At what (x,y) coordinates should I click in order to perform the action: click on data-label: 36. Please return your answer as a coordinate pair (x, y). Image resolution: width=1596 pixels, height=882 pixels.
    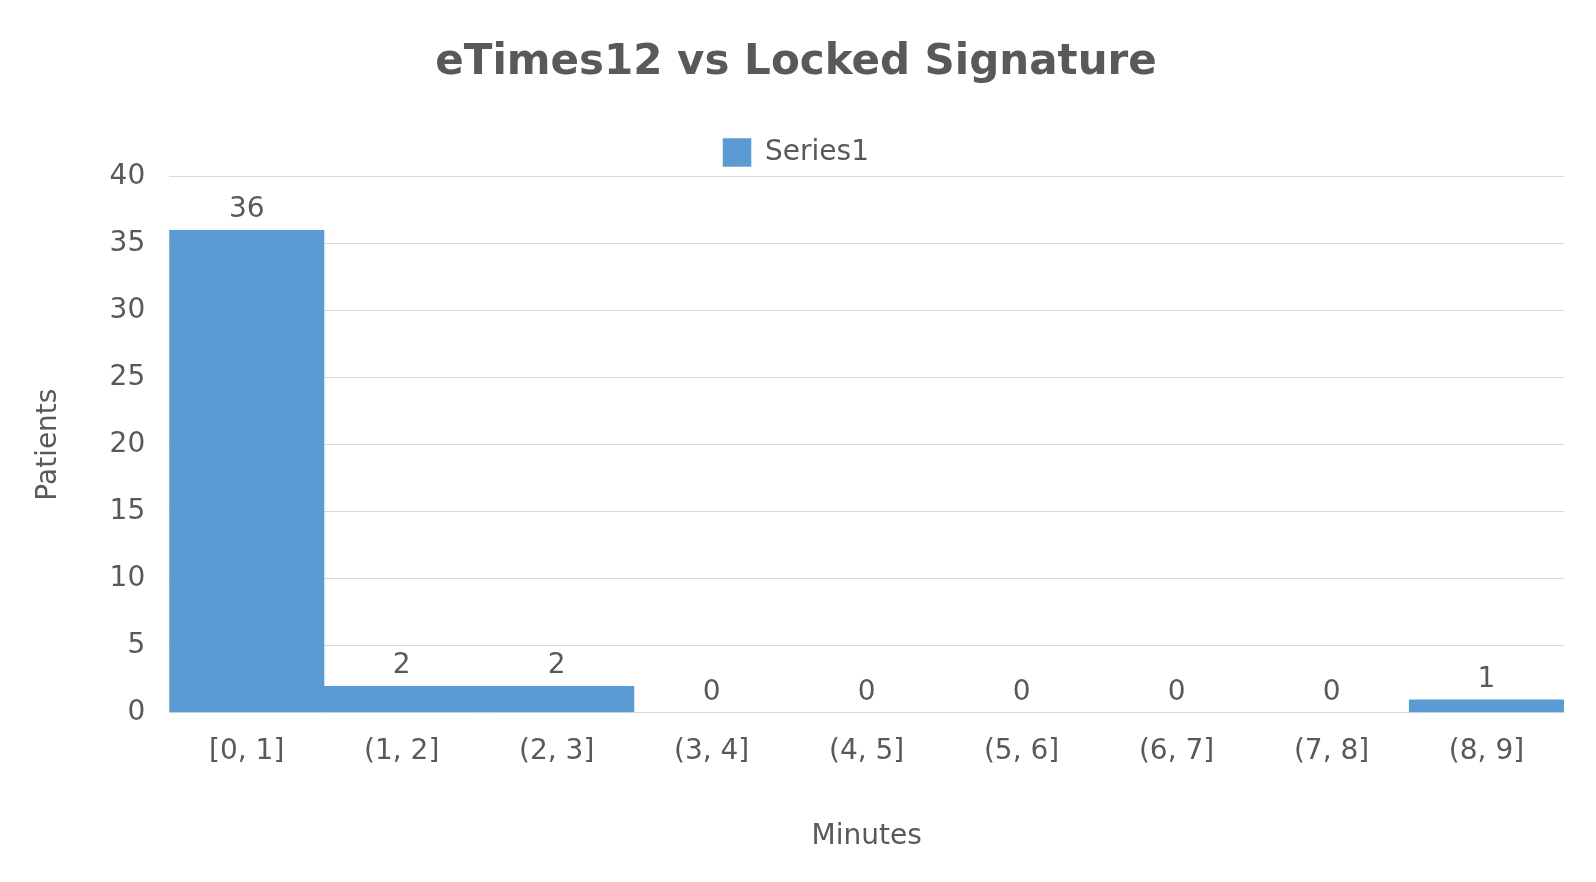
    Looking at the image, I should click on (246, 208).